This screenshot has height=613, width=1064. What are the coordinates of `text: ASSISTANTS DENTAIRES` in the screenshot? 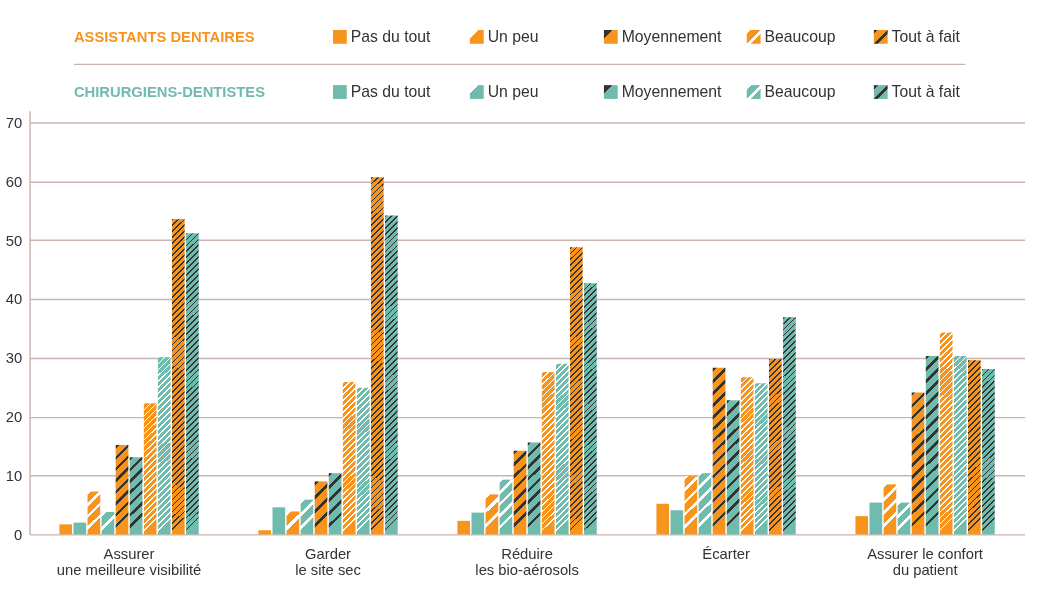 It's located at (164, 36).